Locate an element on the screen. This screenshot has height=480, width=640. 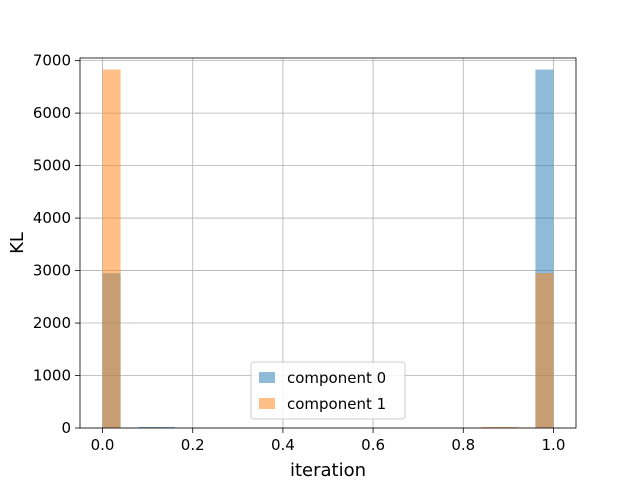
legend: component 0 component 1 is located at coordinates (328, 390).